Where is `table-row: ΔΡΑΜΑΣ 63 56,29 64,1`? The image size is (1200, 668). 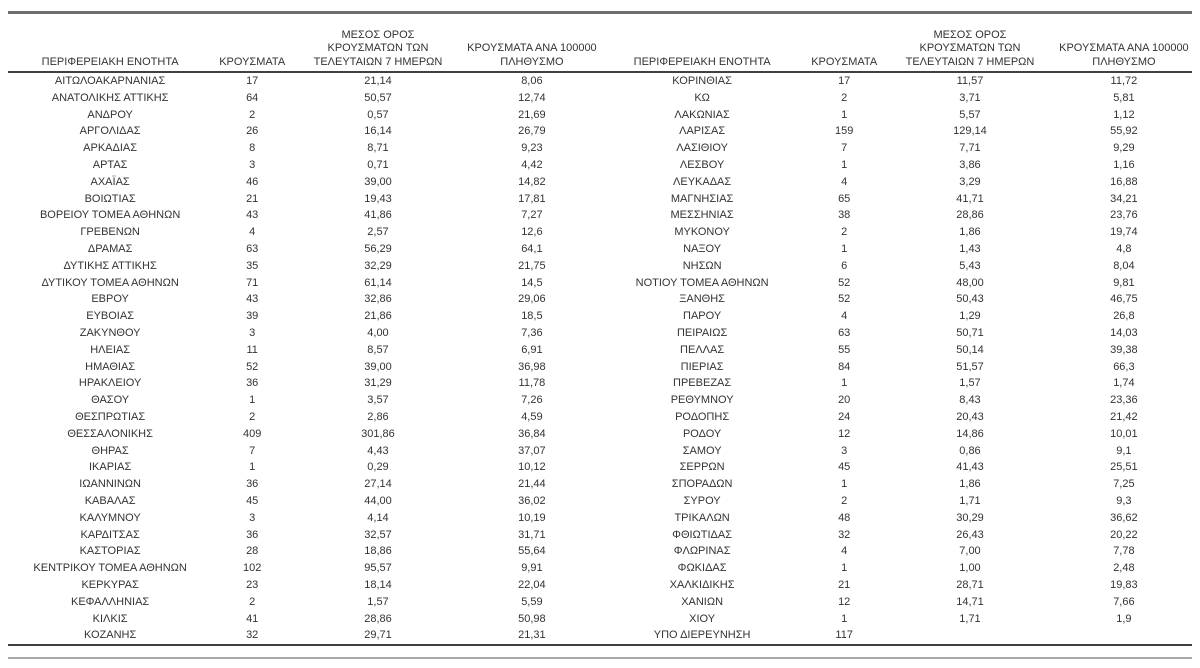
table-row: ΔΡΑΜΑΣ 63 56,29 64,1 is located at coordinates (304, 249).